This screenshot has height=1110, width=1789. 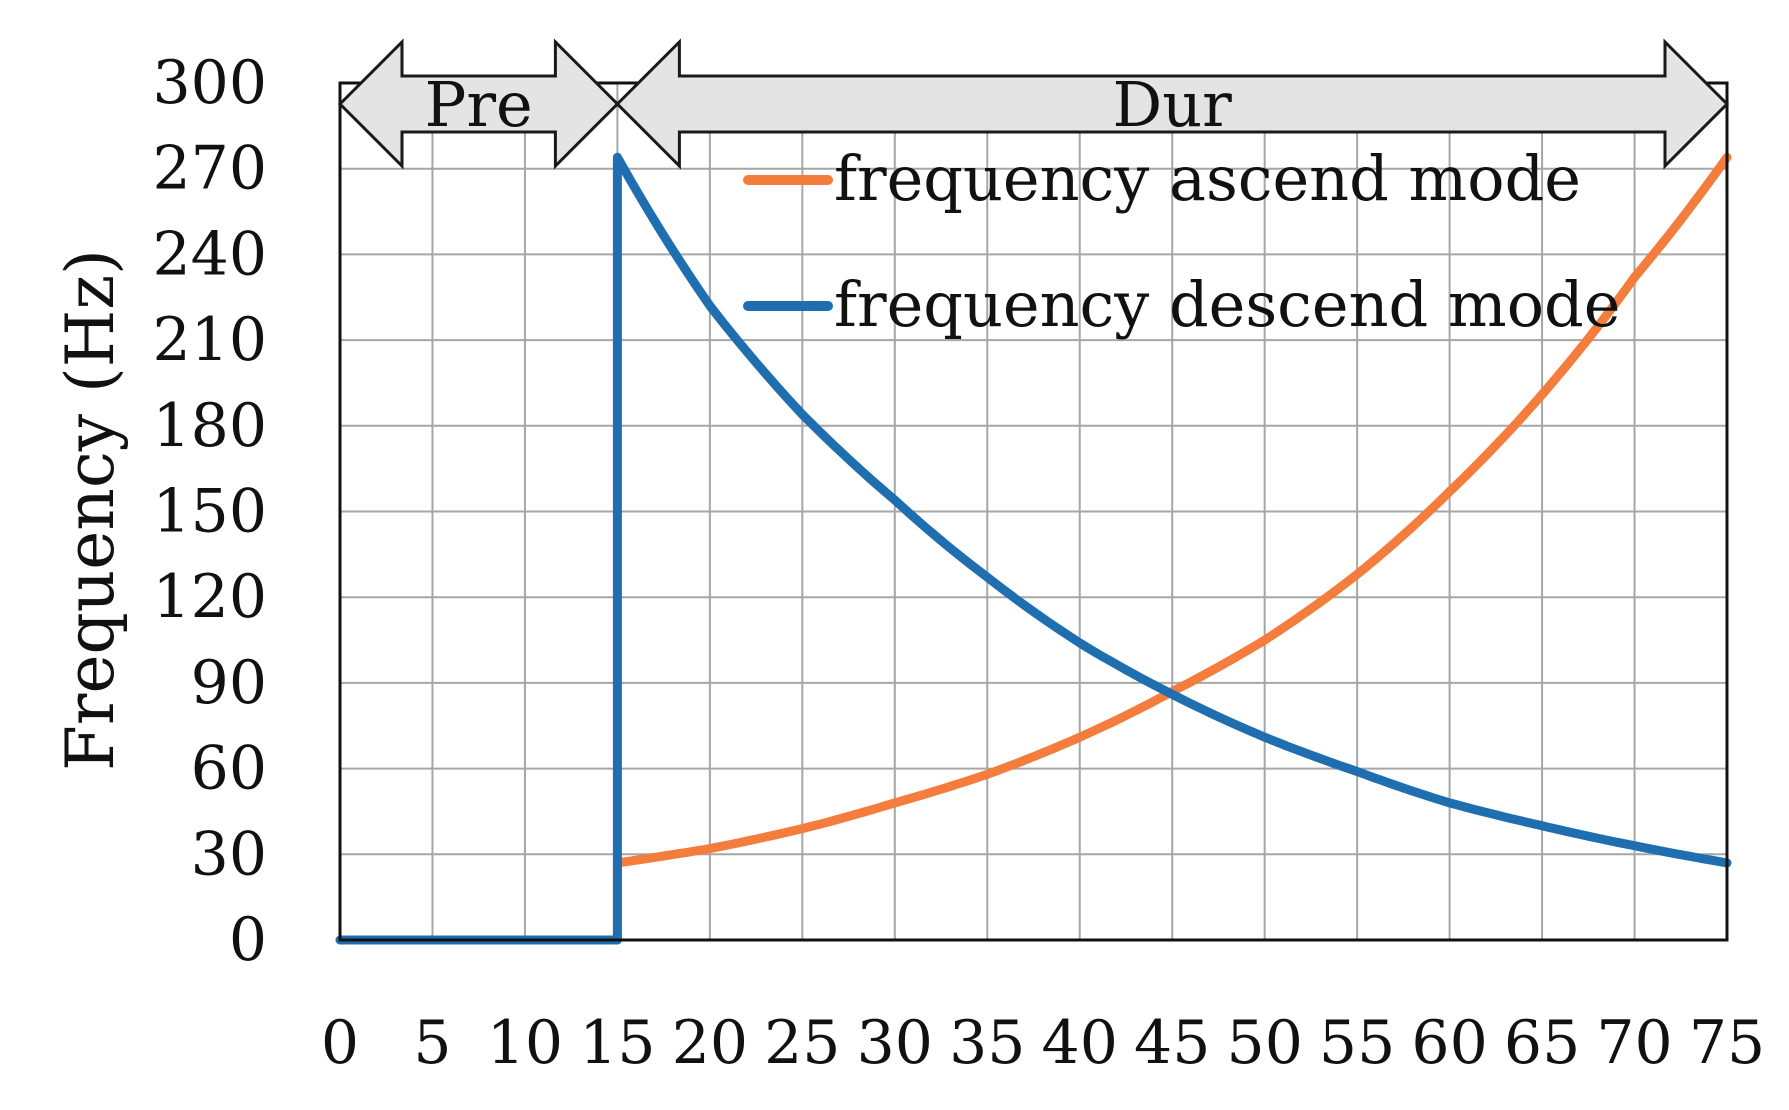 I want to click on x-tick-label-12: 60, so click(x=1449, y=1043).